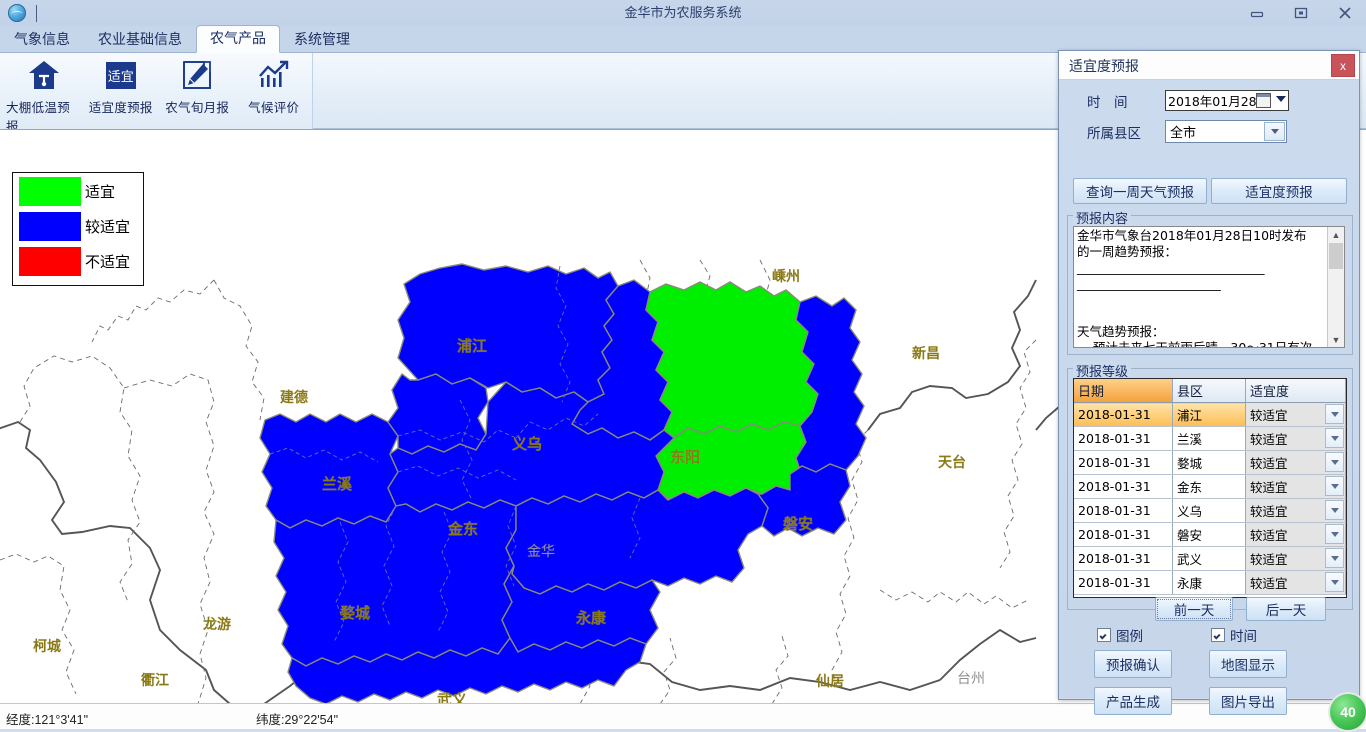 The width and height of the screenshot is (1366, 732). I want to click on tab-weather-info: 气象信息, so click(42, 39).